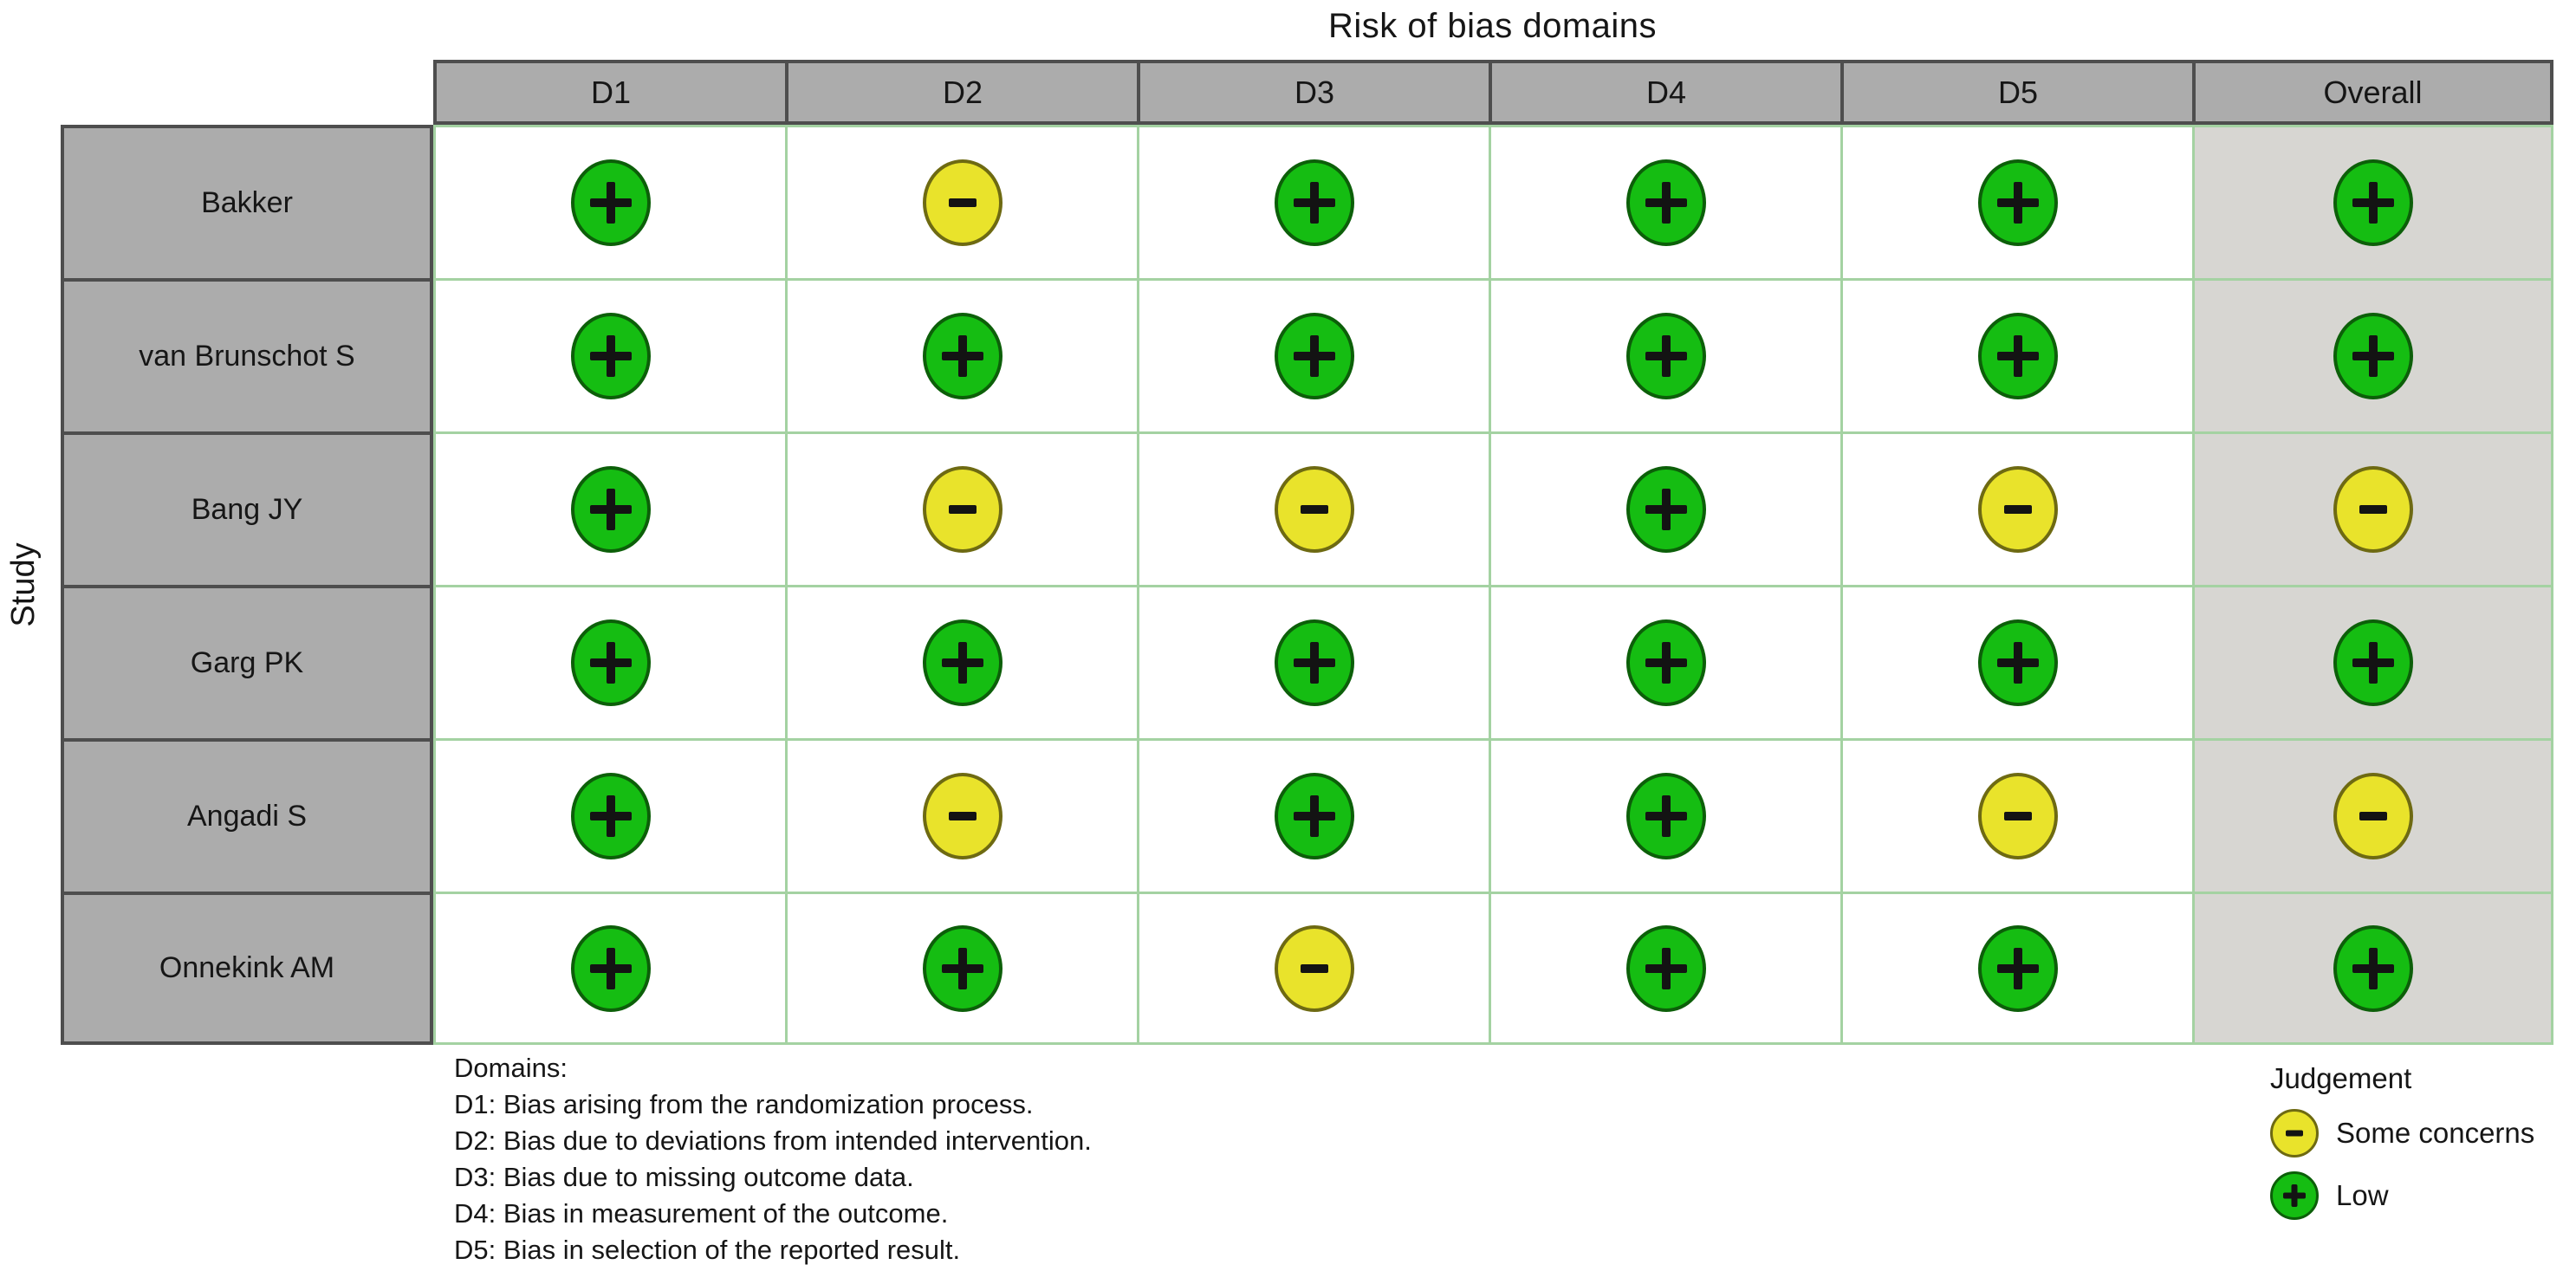  I want to click on domain-header-d5: D5, so click(2016, 92).